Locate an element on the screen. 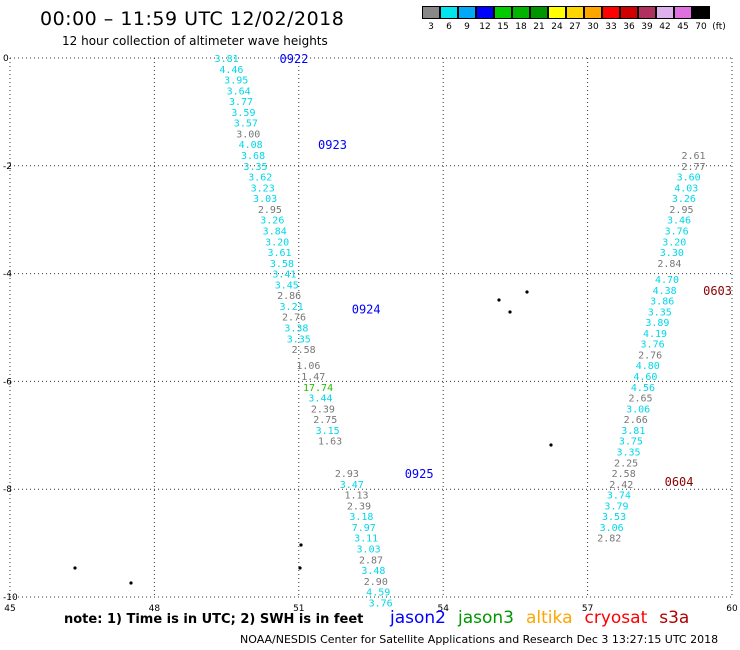 The width and height of the screenshot is (740, 650). pass-time-label: 0924 is located at coordinates (366, 310).